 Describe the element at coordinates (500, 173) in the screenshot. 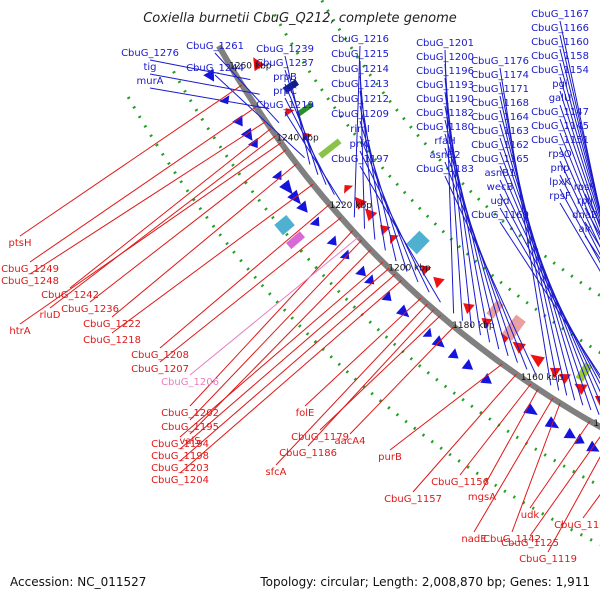

I see `forward-label-asnb1: asnB1` at that location.